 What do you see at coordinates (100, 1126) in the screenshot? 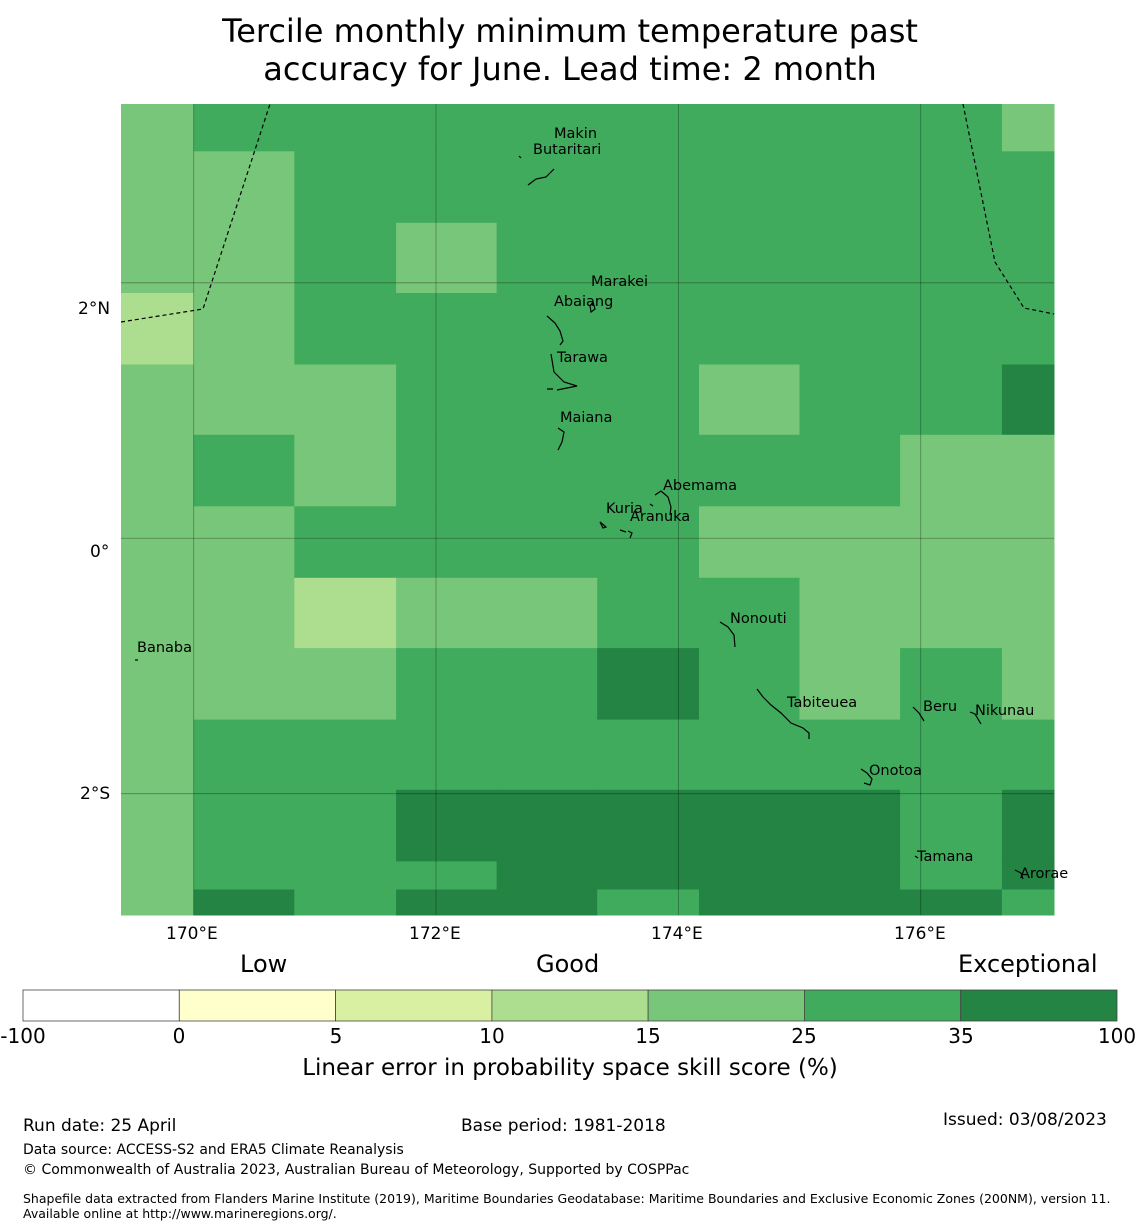
I see `run-date: Run date: 25 April` at bounding box center [100, 1126].